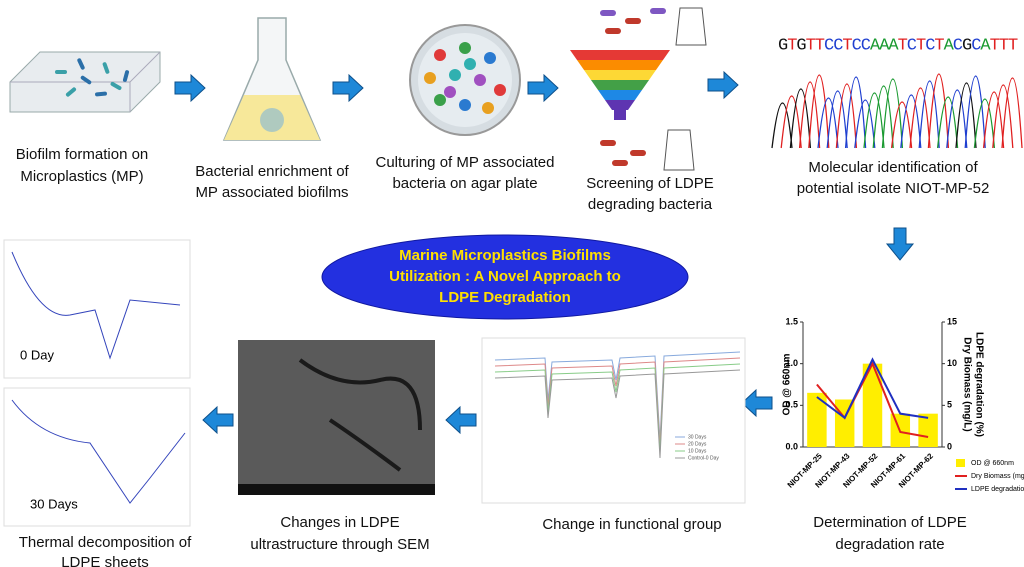  I want to click on caption: ultrastructure through SEM, so click(339, 544).